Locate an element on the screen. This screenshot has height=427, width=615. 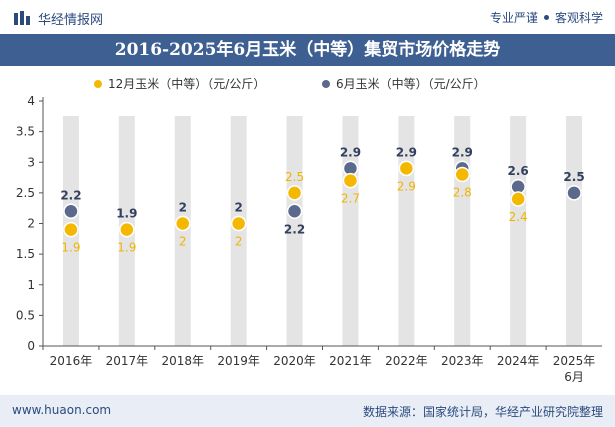
x-tick-label: 2025年 is located at coordinates (574, 361).